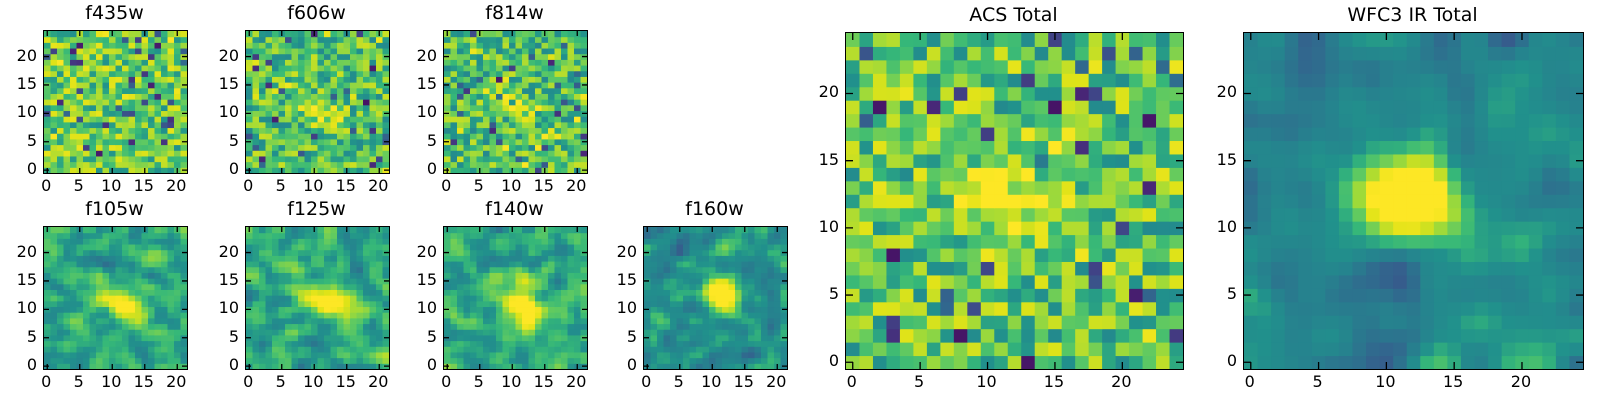 The image size is (1600, 400). I want to click on panel-title-f140w: f140w, so click(514, 209).